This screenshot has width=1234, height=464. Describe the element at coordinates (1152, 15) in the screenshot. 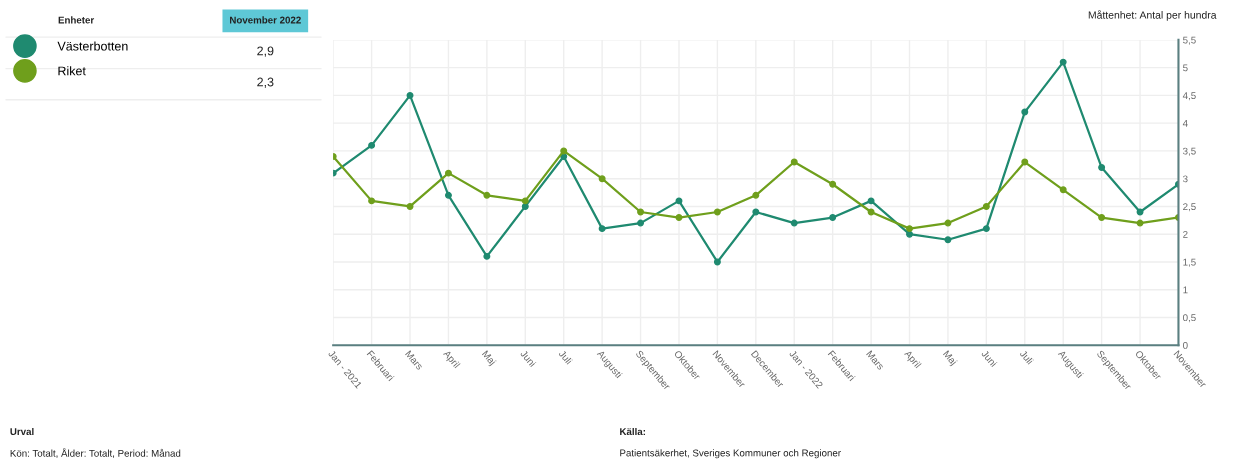

I see `y-axis-title: Måttenhet: Antal per hundra` at that location.